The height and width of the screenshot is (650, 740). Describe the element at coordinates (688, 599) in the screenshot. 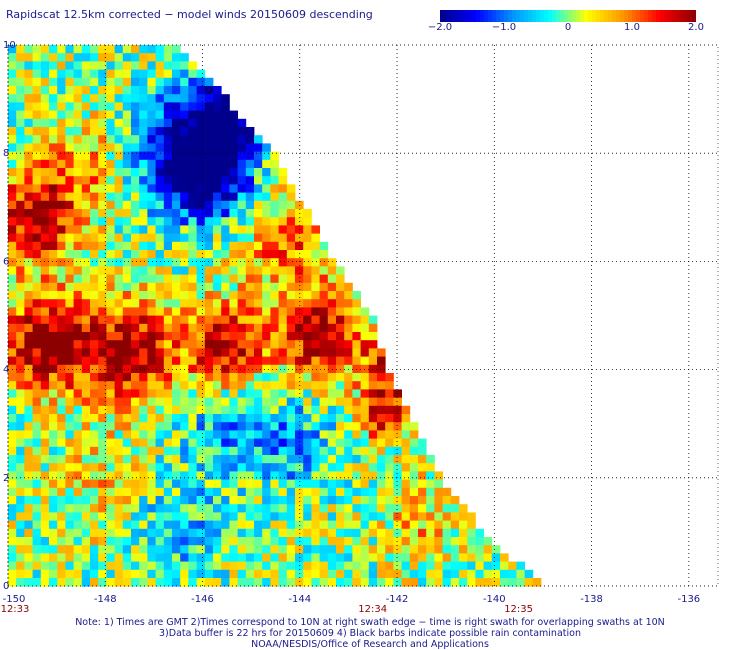

I see `longitude-tick-label: -136` at that location.